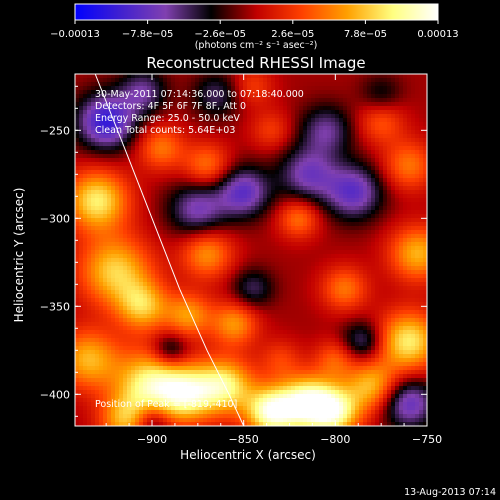 The image size is (500, 500). Describe the element at coordinates (220, 34) in the screenshot. I see `colorbar-tick-label: −2.6e−05` at that location.